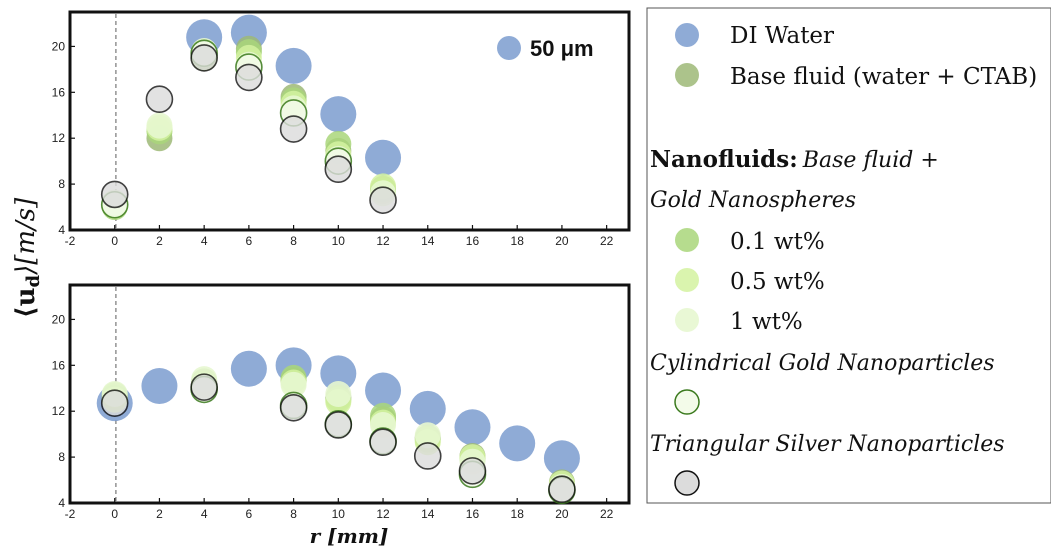 This screenshot has height=549, width=1051. What do you see at coordinates (822, 363) in the screenshot?
I see `legend-cylindrical: Cylindrical Gold Nanoparticles` at bounding box center [822, 363].